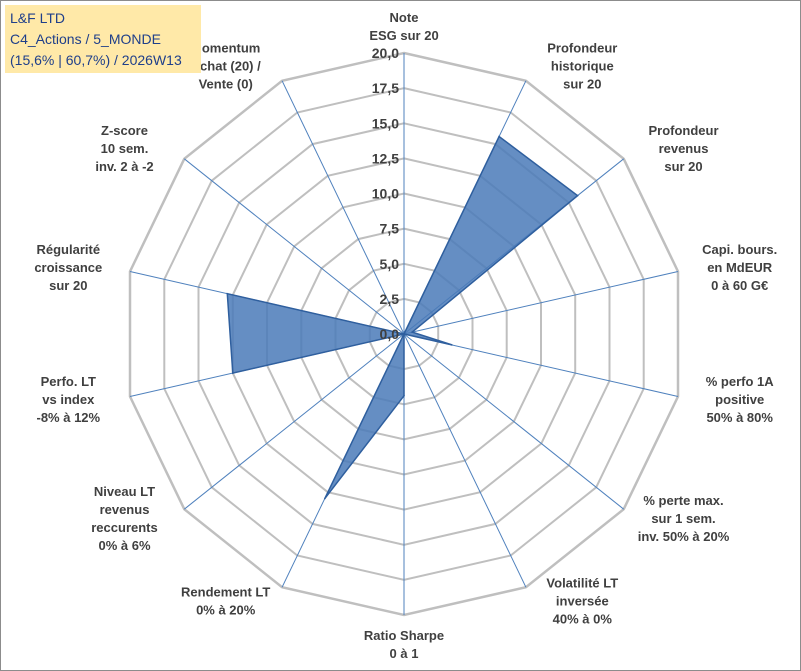  Describe the element at coordinates (740, 399) in the screenshot. I see `axis-label: % perfo 1A positive 50% à 80%` at that location.